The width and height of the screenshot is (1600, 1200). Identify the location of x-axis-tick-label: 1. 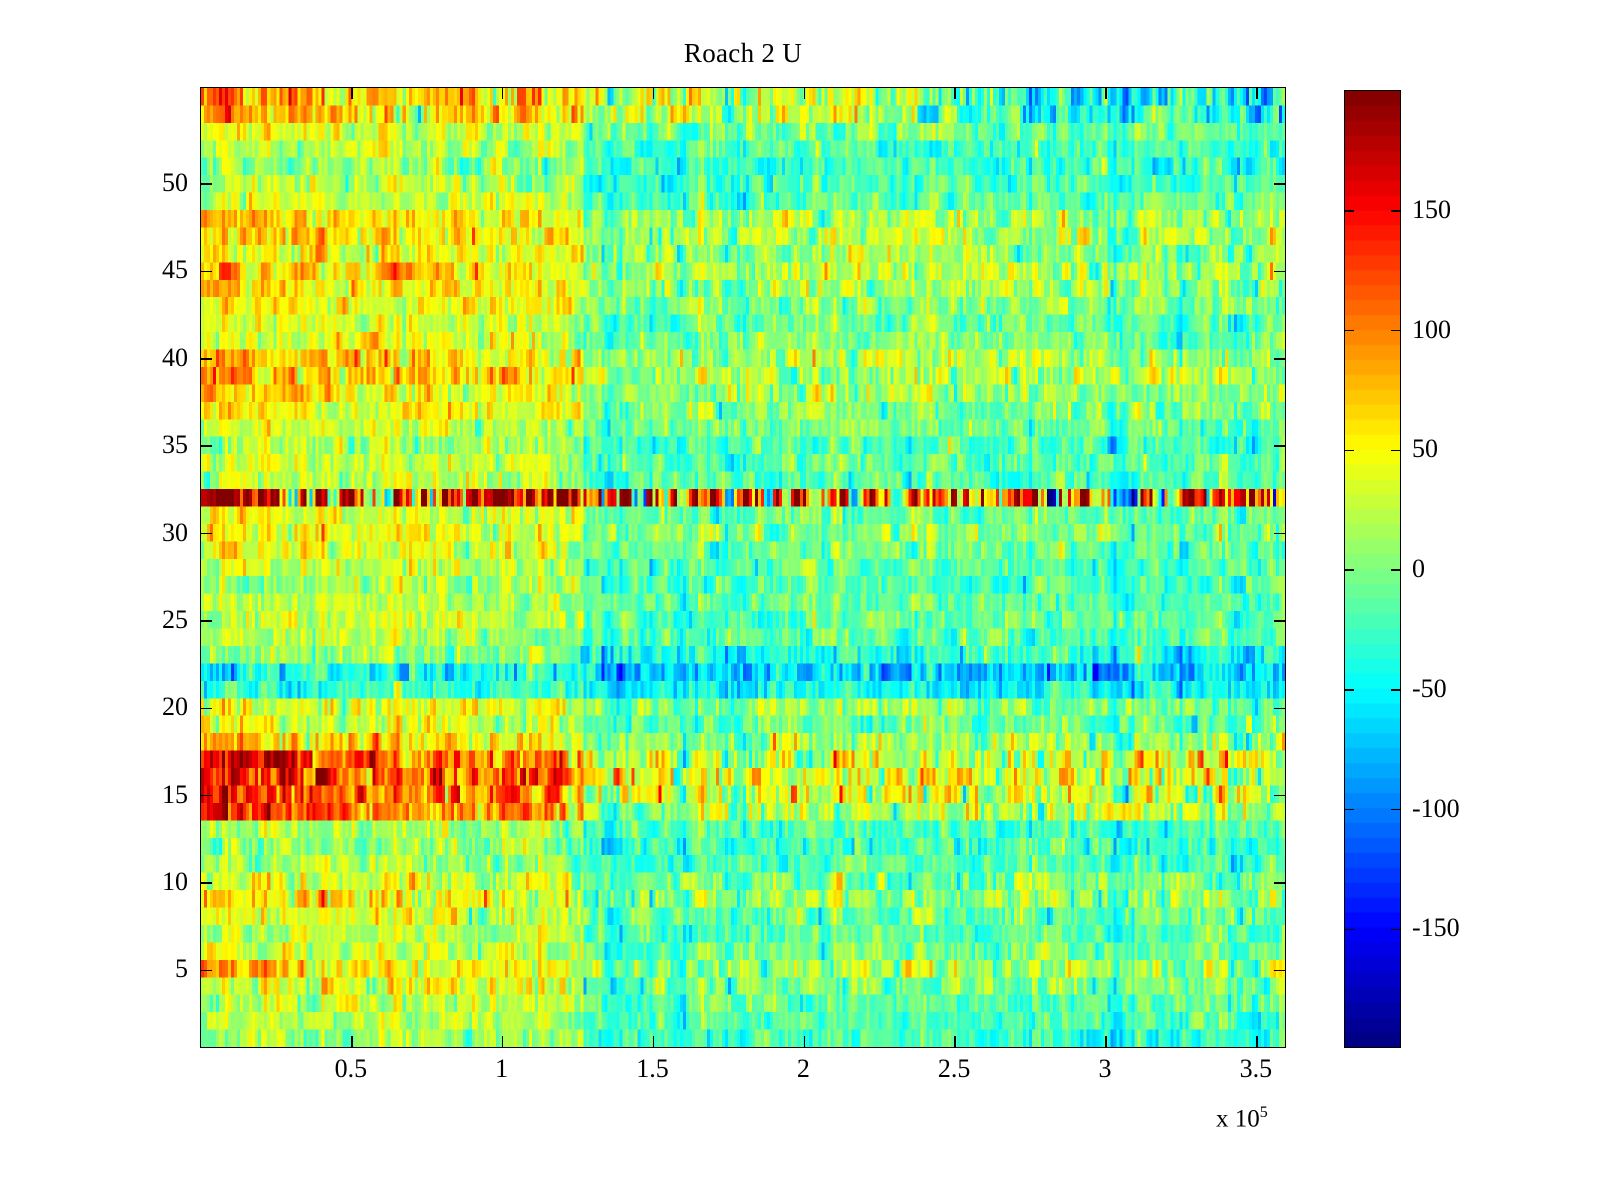
(502, 1068).